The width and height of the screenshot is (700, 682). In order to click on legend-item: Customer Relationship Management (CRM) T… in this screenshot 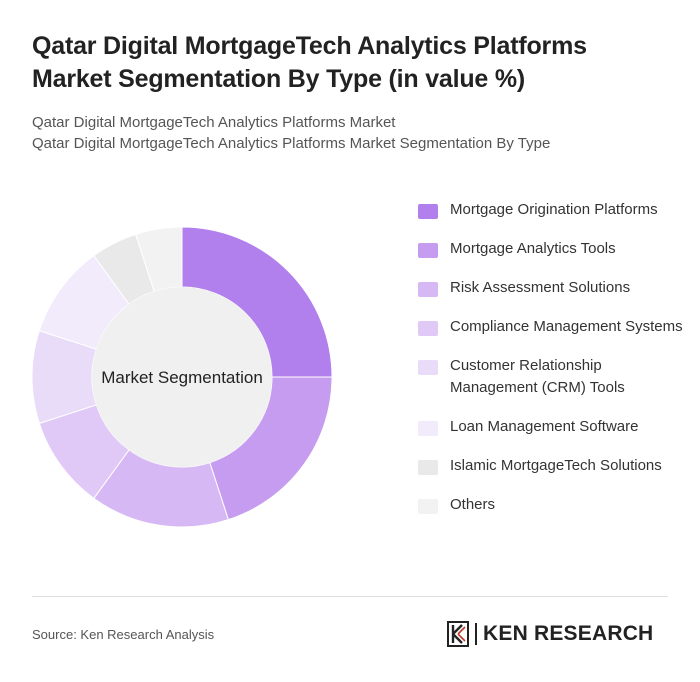, I will do `click(553, 377)`.